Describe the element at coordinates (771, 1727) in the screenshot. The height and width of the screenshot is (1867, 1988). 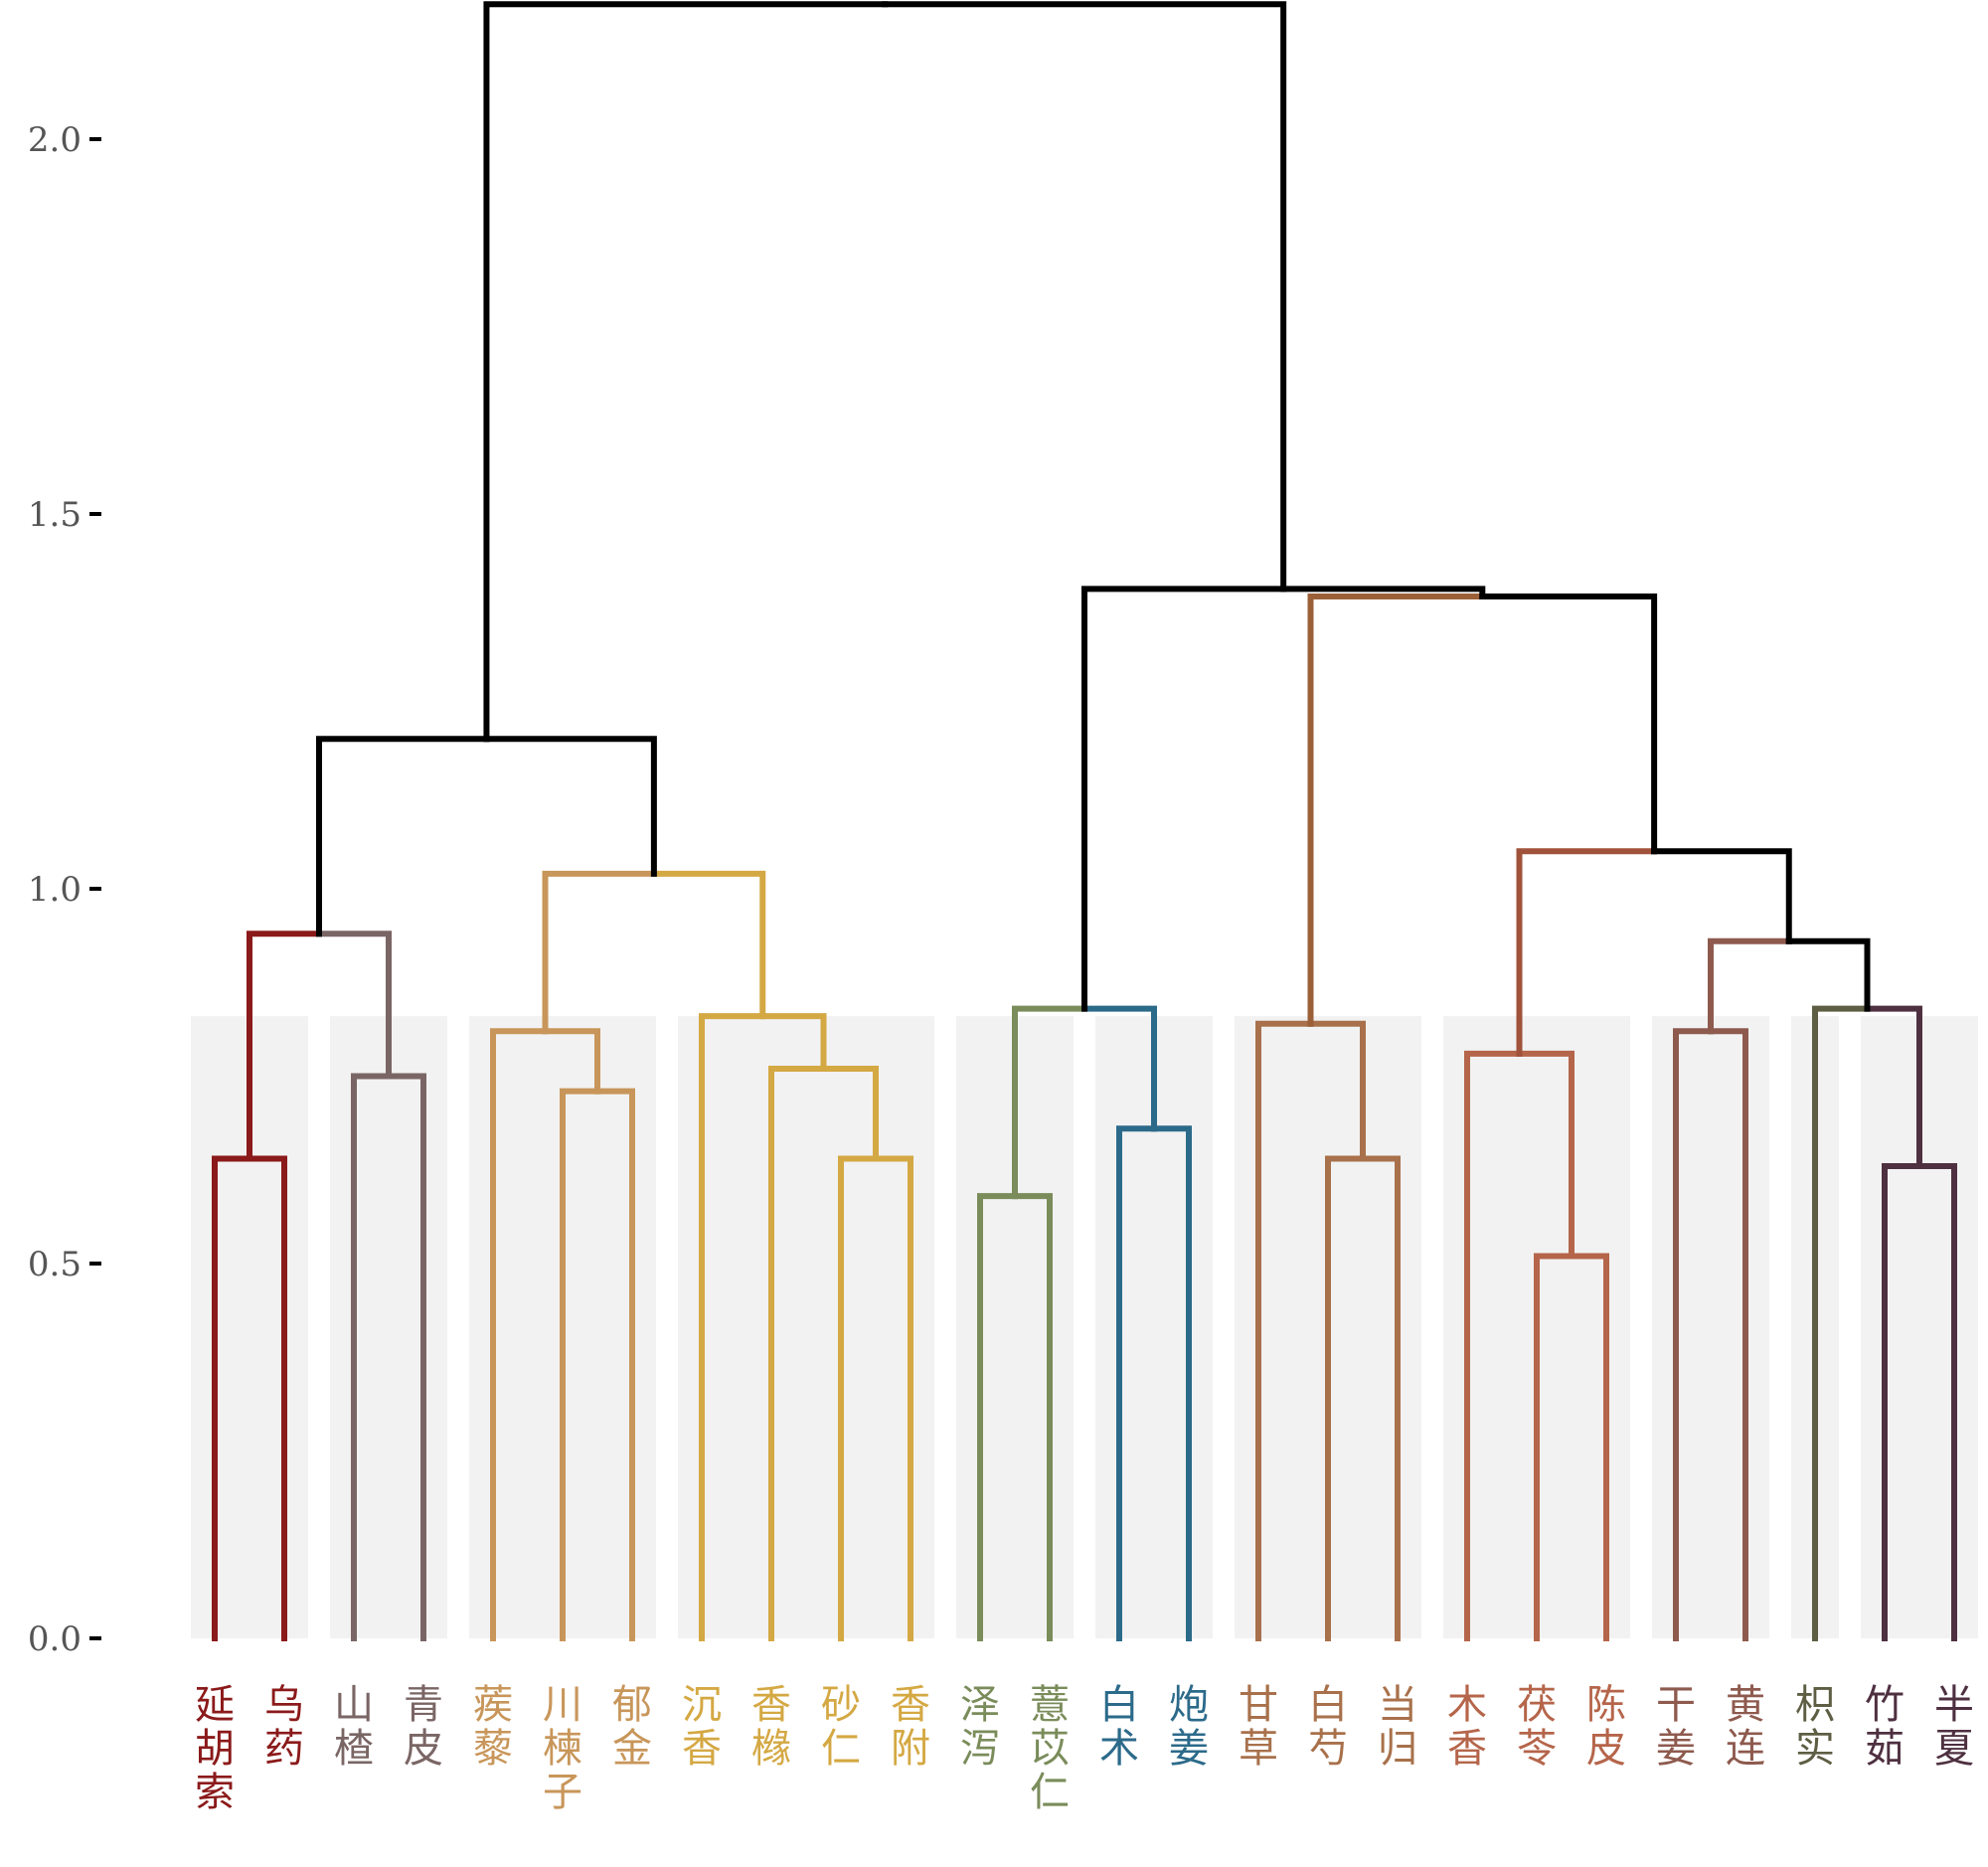
I see `leaf-label-8: 香橼` at that location.